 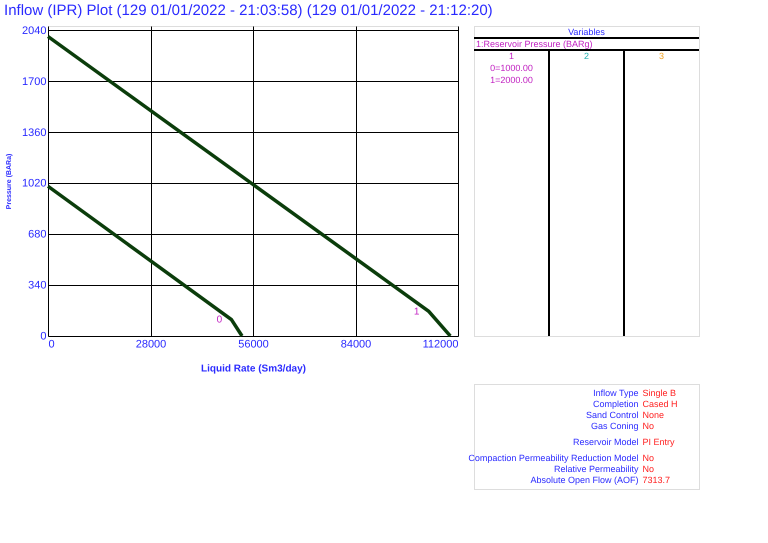 What do you see at coordinates (43, 336) in the screenshot?
I see `y-tick-label: 0` at bounding box center [43, 336].